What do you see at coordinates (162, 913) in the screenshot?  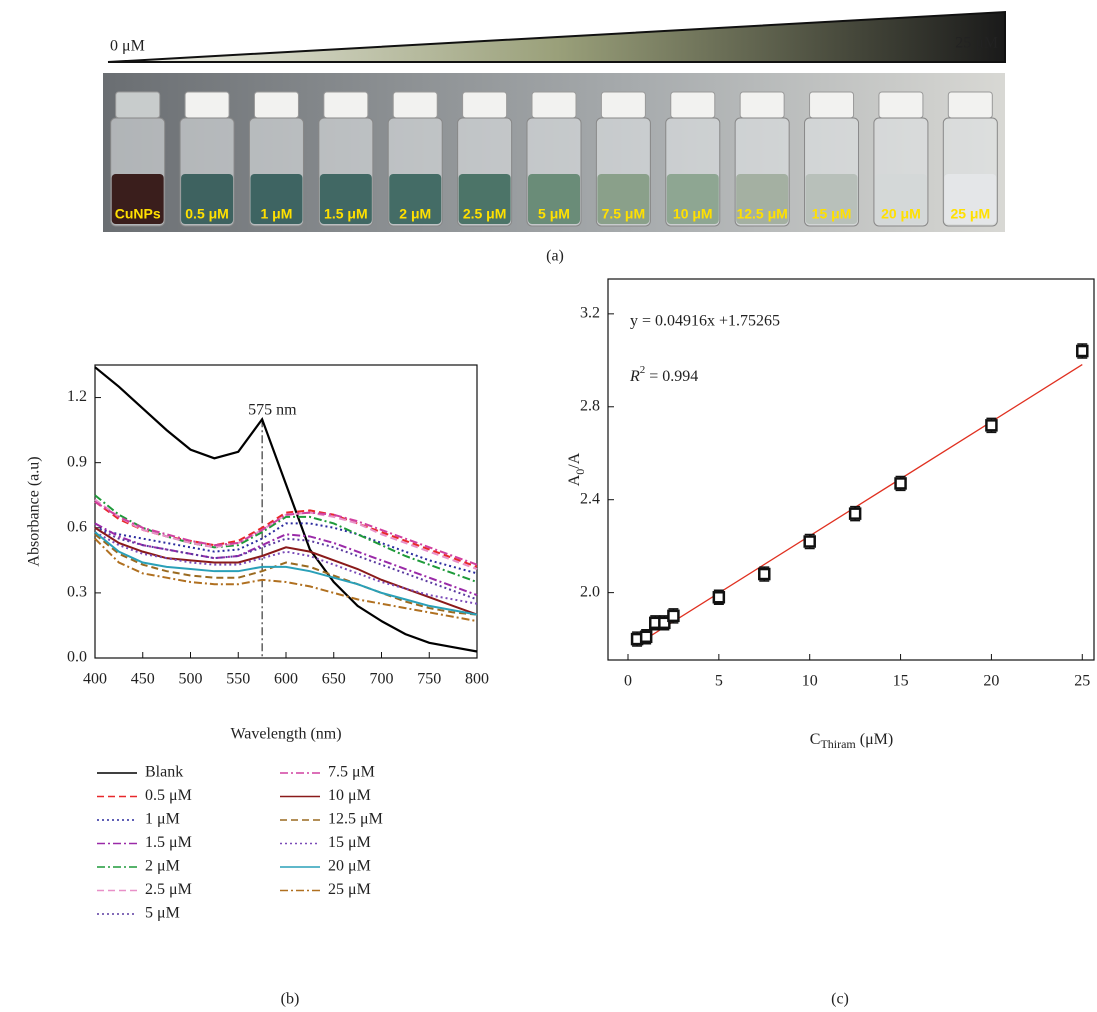 I see `legend-label: 5 μM` at bounding box center [162, 913].